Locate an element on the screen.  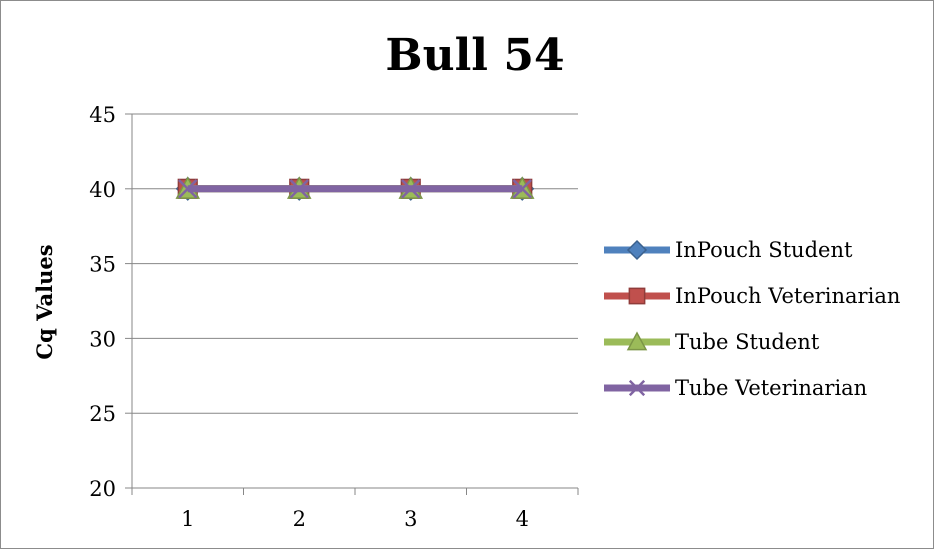
legend-item: Tube Veterinarian is located at coordinates (735, 388).